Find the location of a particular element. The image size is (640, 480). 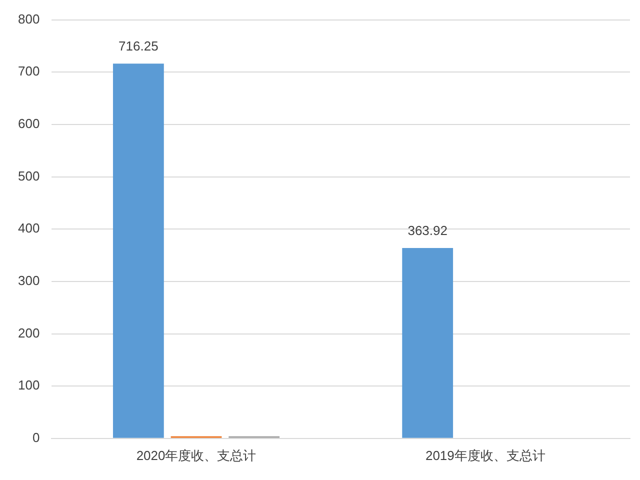

y-tick-label: 400 is located at coordinates (29, 228).